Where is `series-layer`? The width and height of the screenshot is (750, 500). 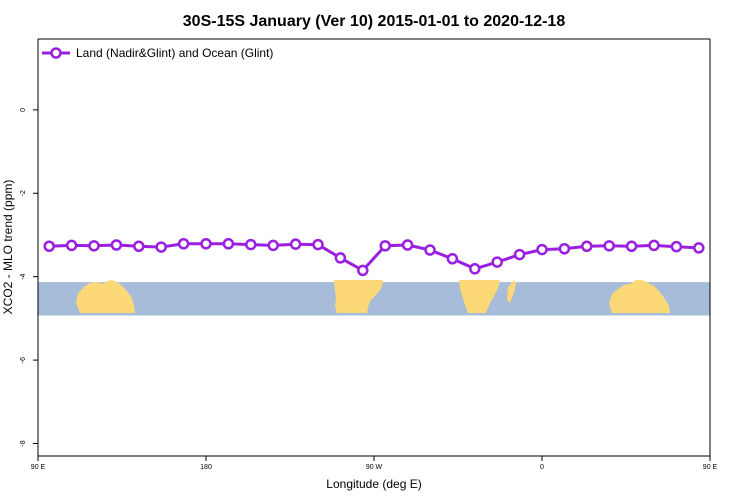 series-layer is located at coordinates (374, 257).